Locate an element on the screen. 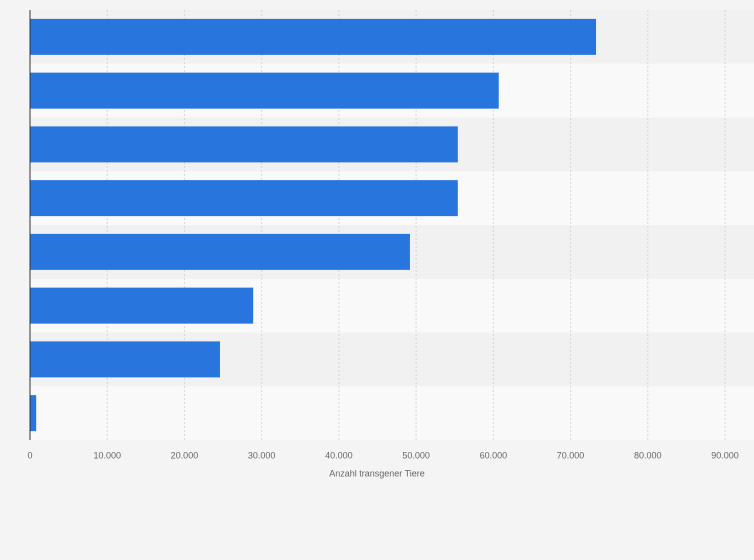 Image resolution: width=754 pixels, height=560 pixels. x-axis-label: Anzahl transgener Tiere is located at coordinates (377, 473).